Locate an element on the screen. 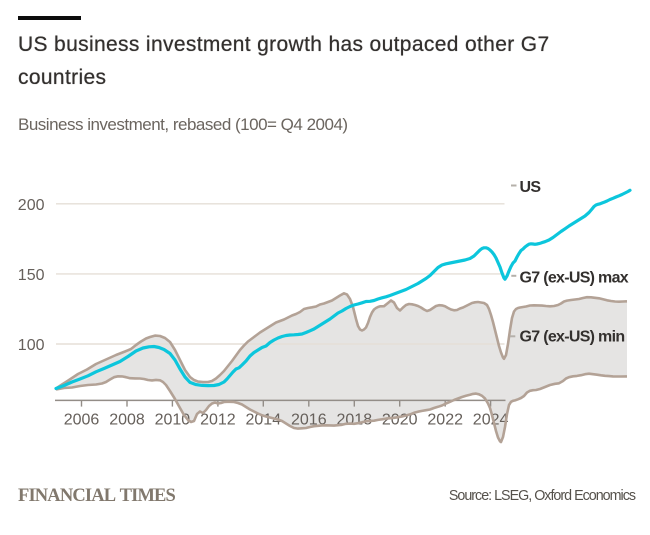 The width and height of the screenshot is (650, 535). svg-text: US is located at coordinates (531, 187).